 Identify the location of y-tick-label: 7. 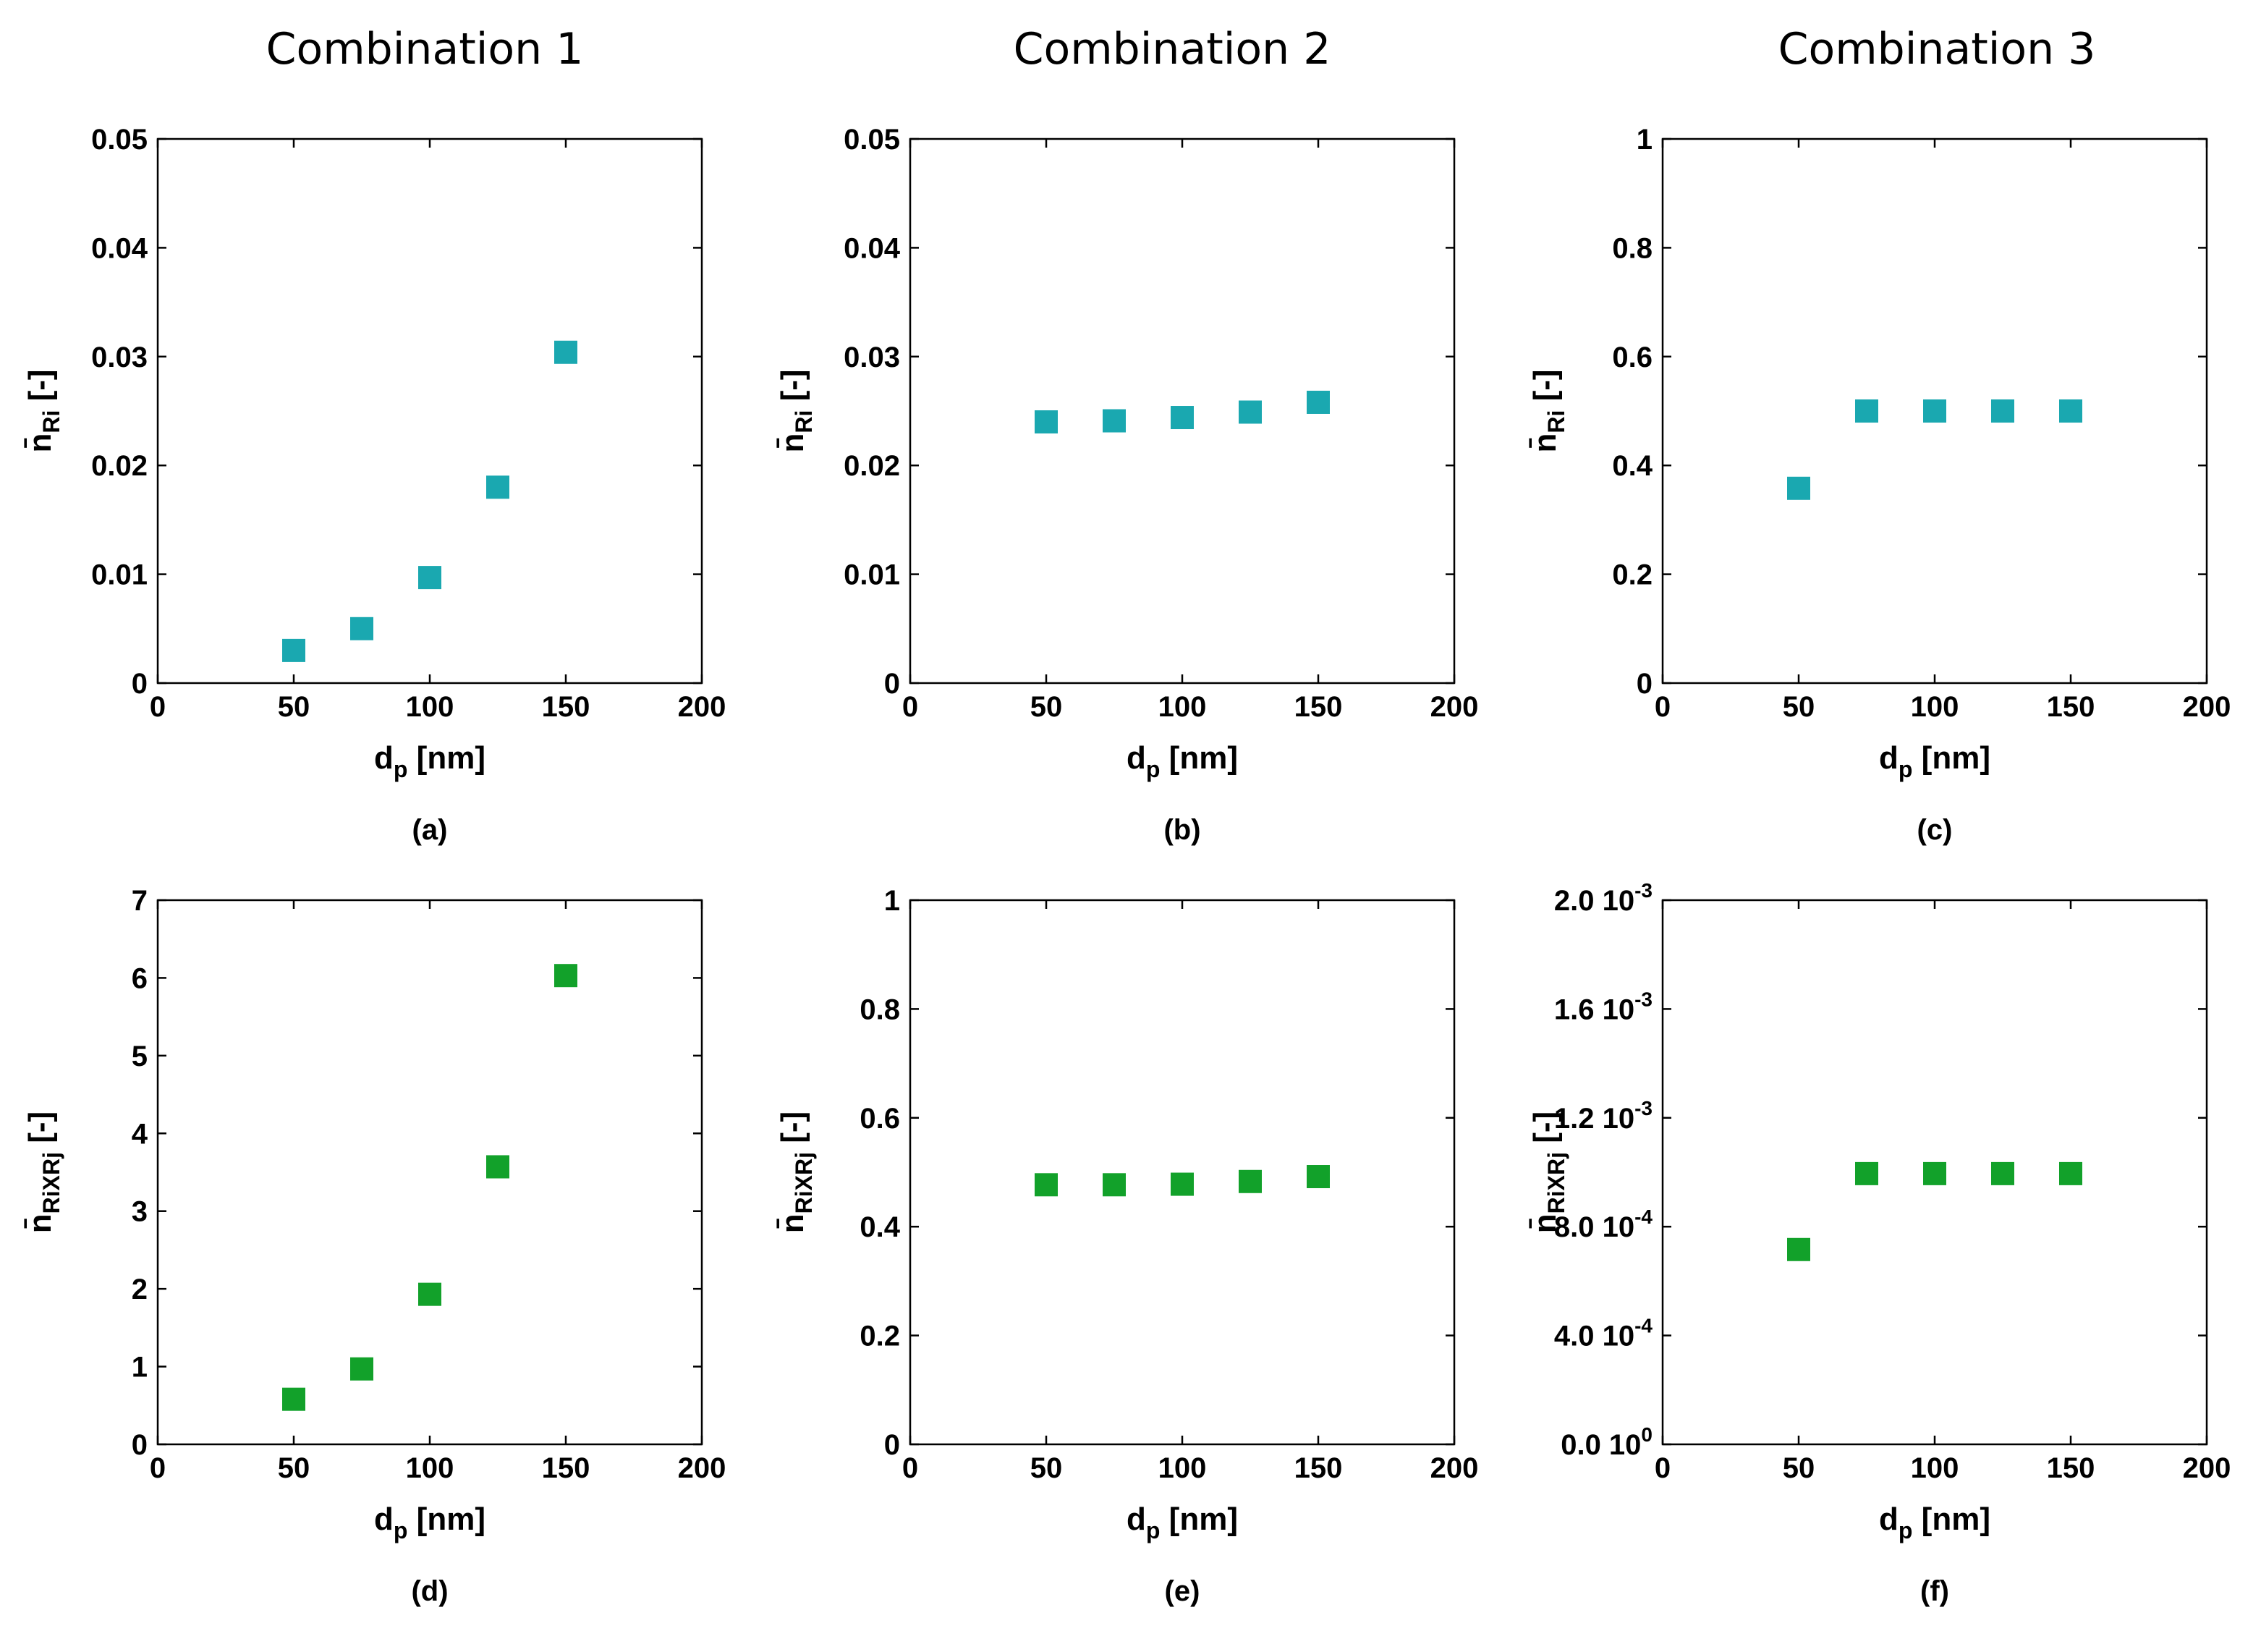
(140, 901).